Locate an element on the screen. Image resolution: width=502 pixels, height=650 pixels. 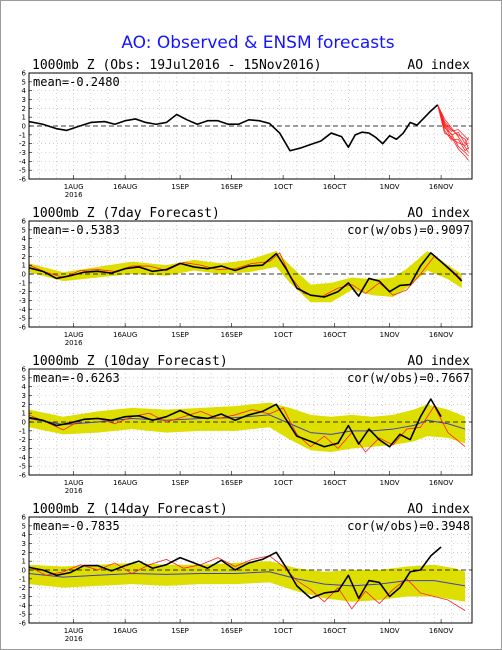
correlation-label: cor(w/obs)=0.9097 is located at coordinates (408, 230).